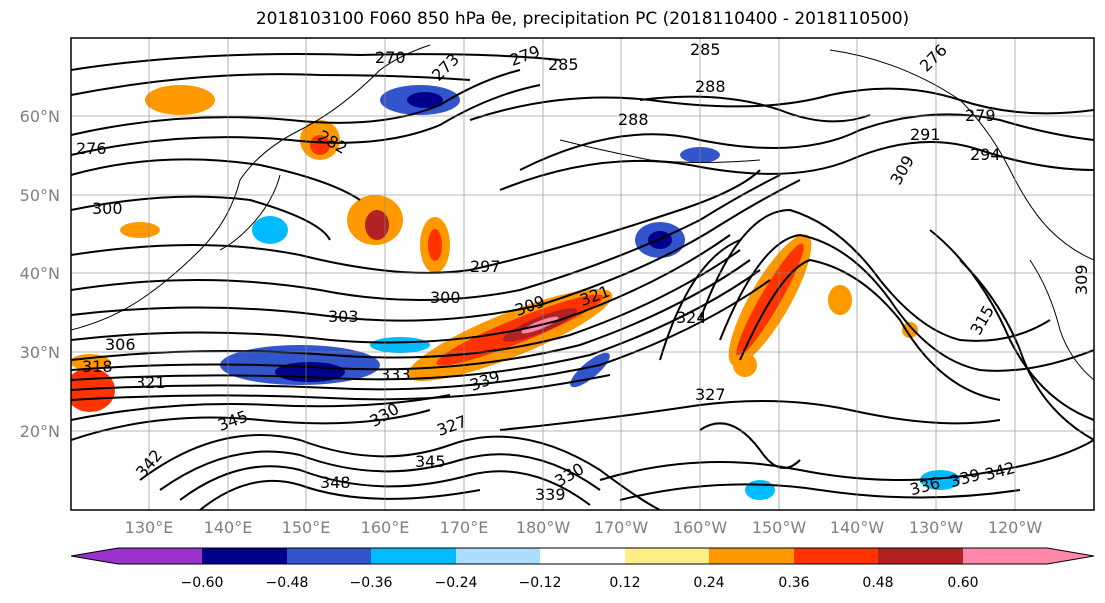 Image resolution: width=1105 pixels, height=603 pixels. I want to click on contour-label: 270, so click(390, 57).